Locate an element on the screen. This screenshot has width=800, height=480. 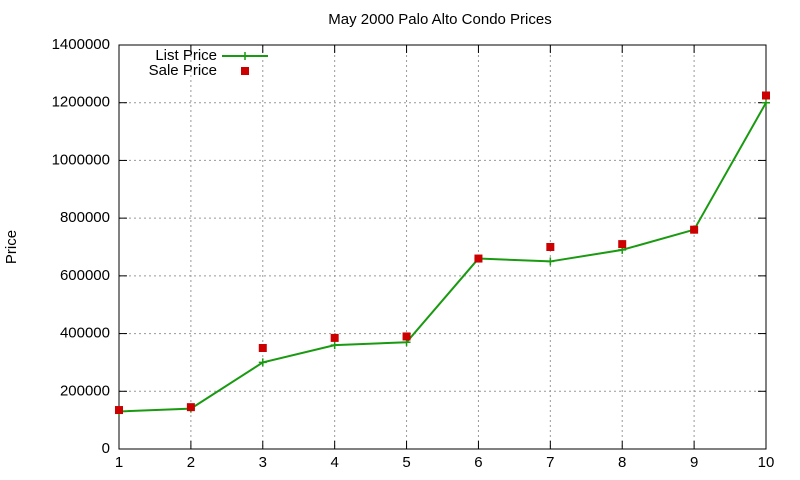
x-tick-label: 9 is located at coordinates (694, 462).